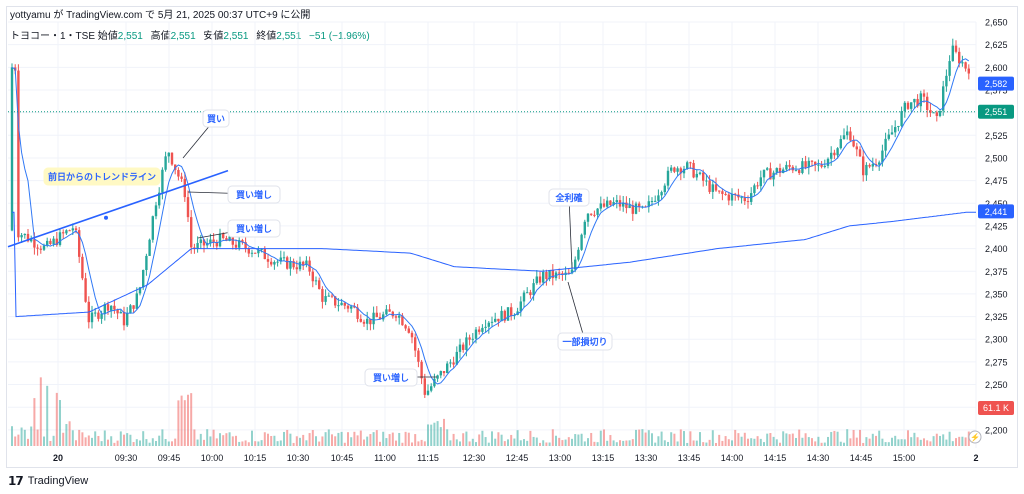  What do you see at coordinates (490, 411) in the screenshot?
I see `volume-bars` at bounding box center [490, 411].